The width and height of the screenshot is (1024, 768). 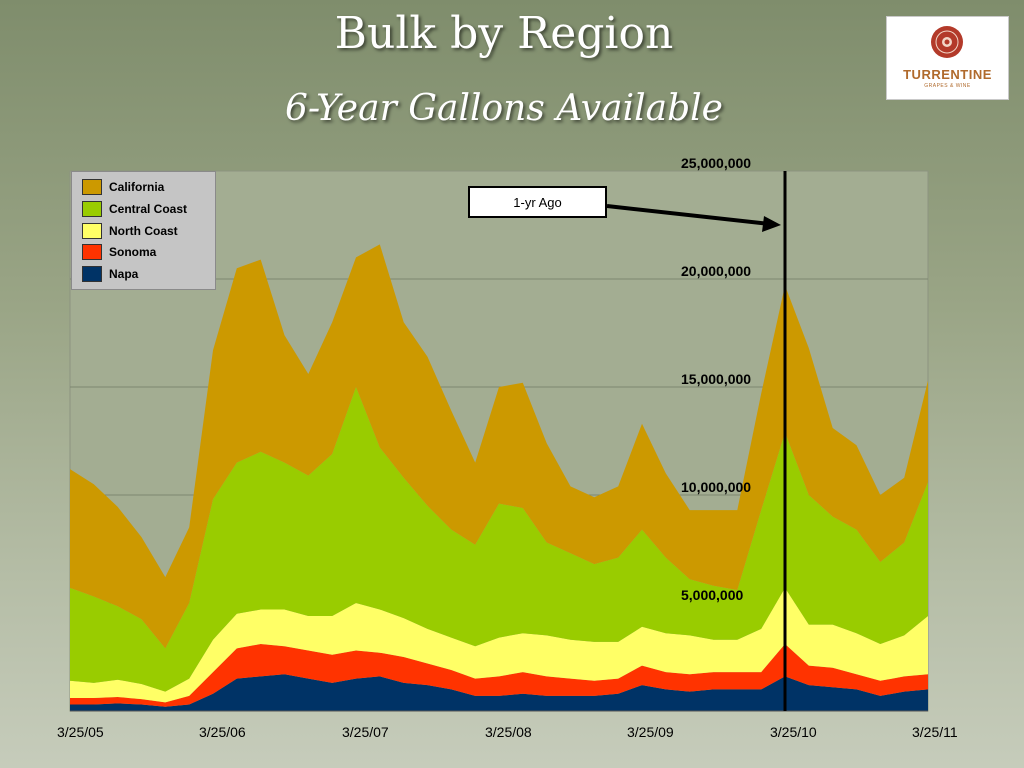 I want to click on logo-wordmark: TURRENTINE, so click(x=947, y=74).